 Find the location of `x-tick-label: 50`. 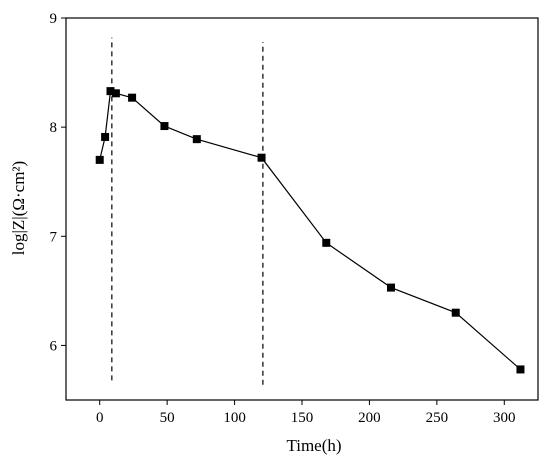

x-tick-label: 50 is located at coordinates (167, 418).